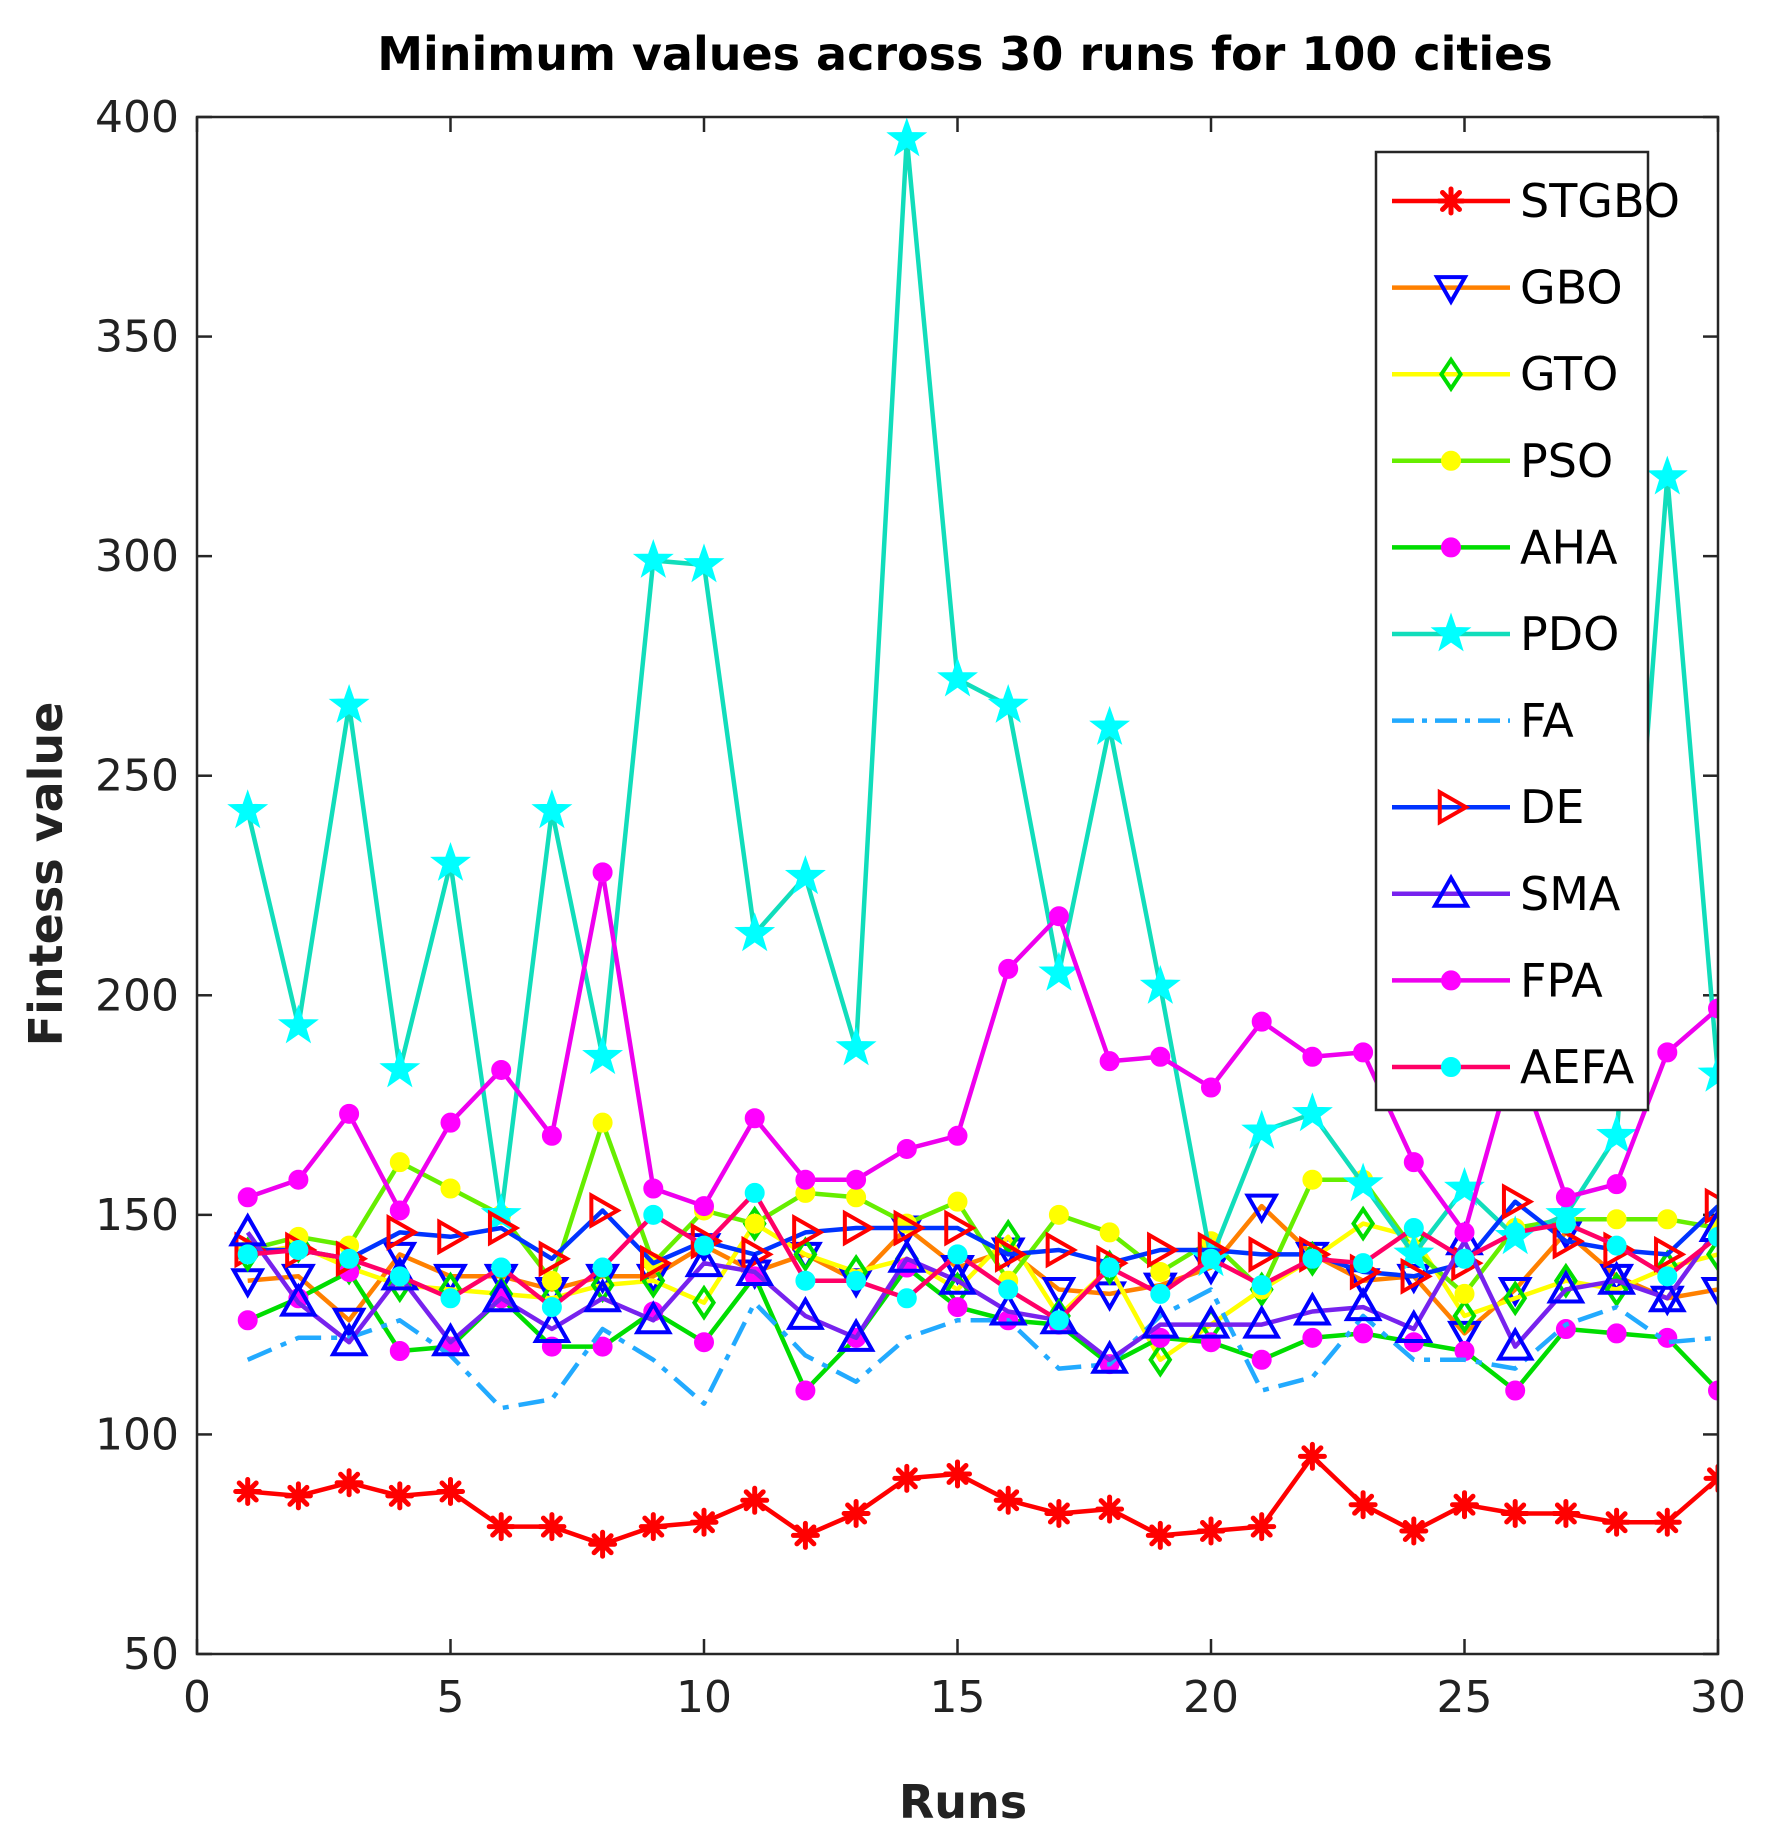  I want to click on legend-entry-pso: PSO, so click(1502, 461).